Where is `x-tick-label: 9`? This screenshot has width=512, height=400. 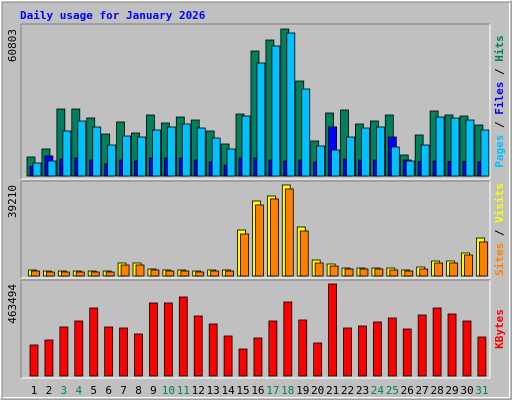
x-tick-label: 9 is located at coordinates (153, 390).